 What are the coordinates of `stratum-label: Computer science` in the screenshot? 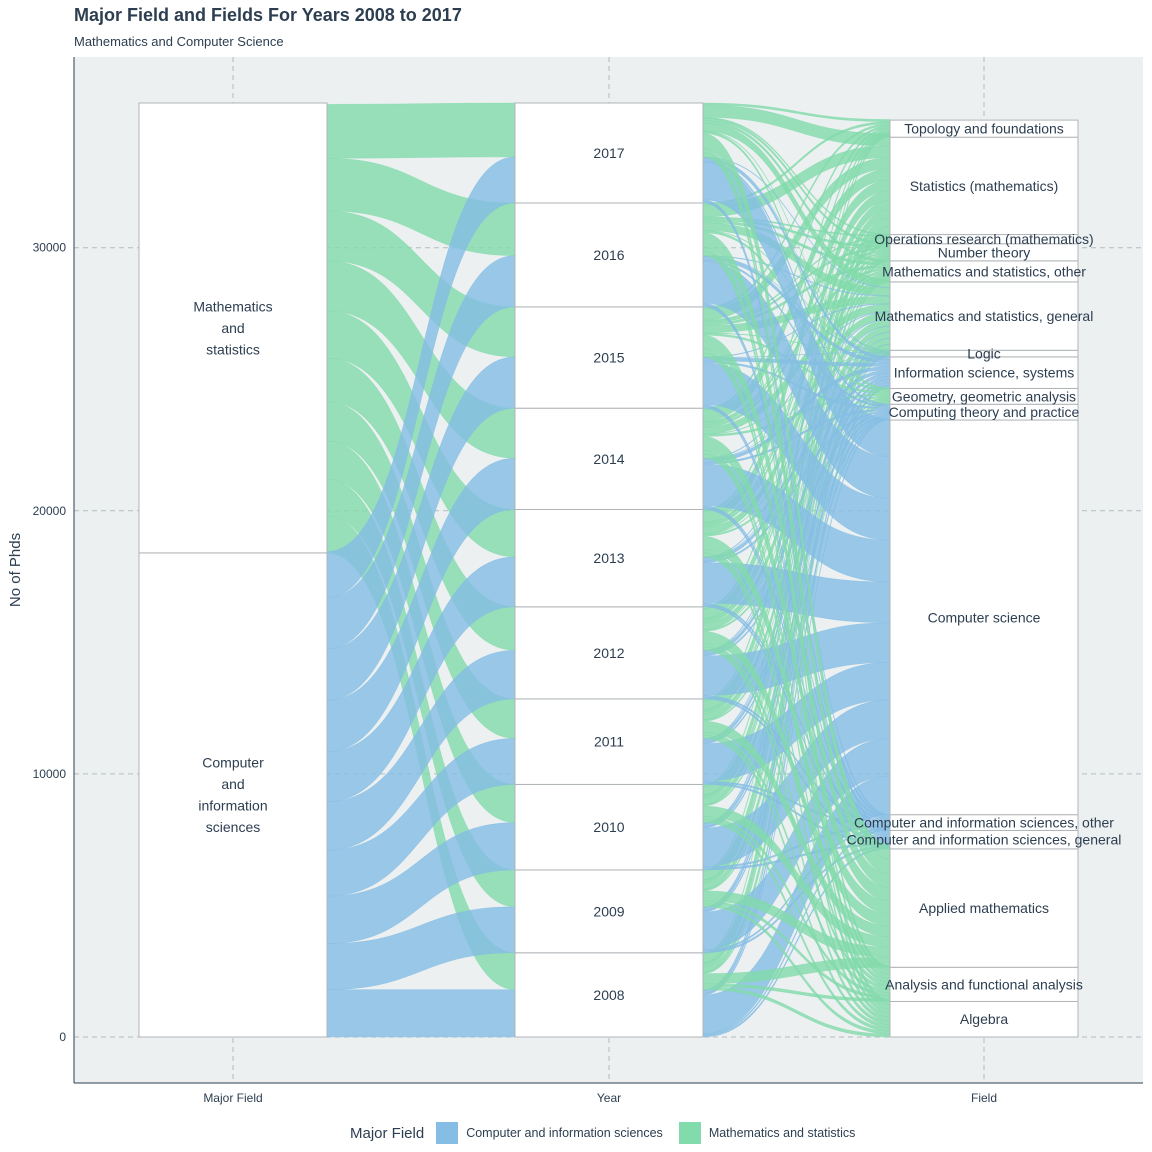 It's located at (984, 617).